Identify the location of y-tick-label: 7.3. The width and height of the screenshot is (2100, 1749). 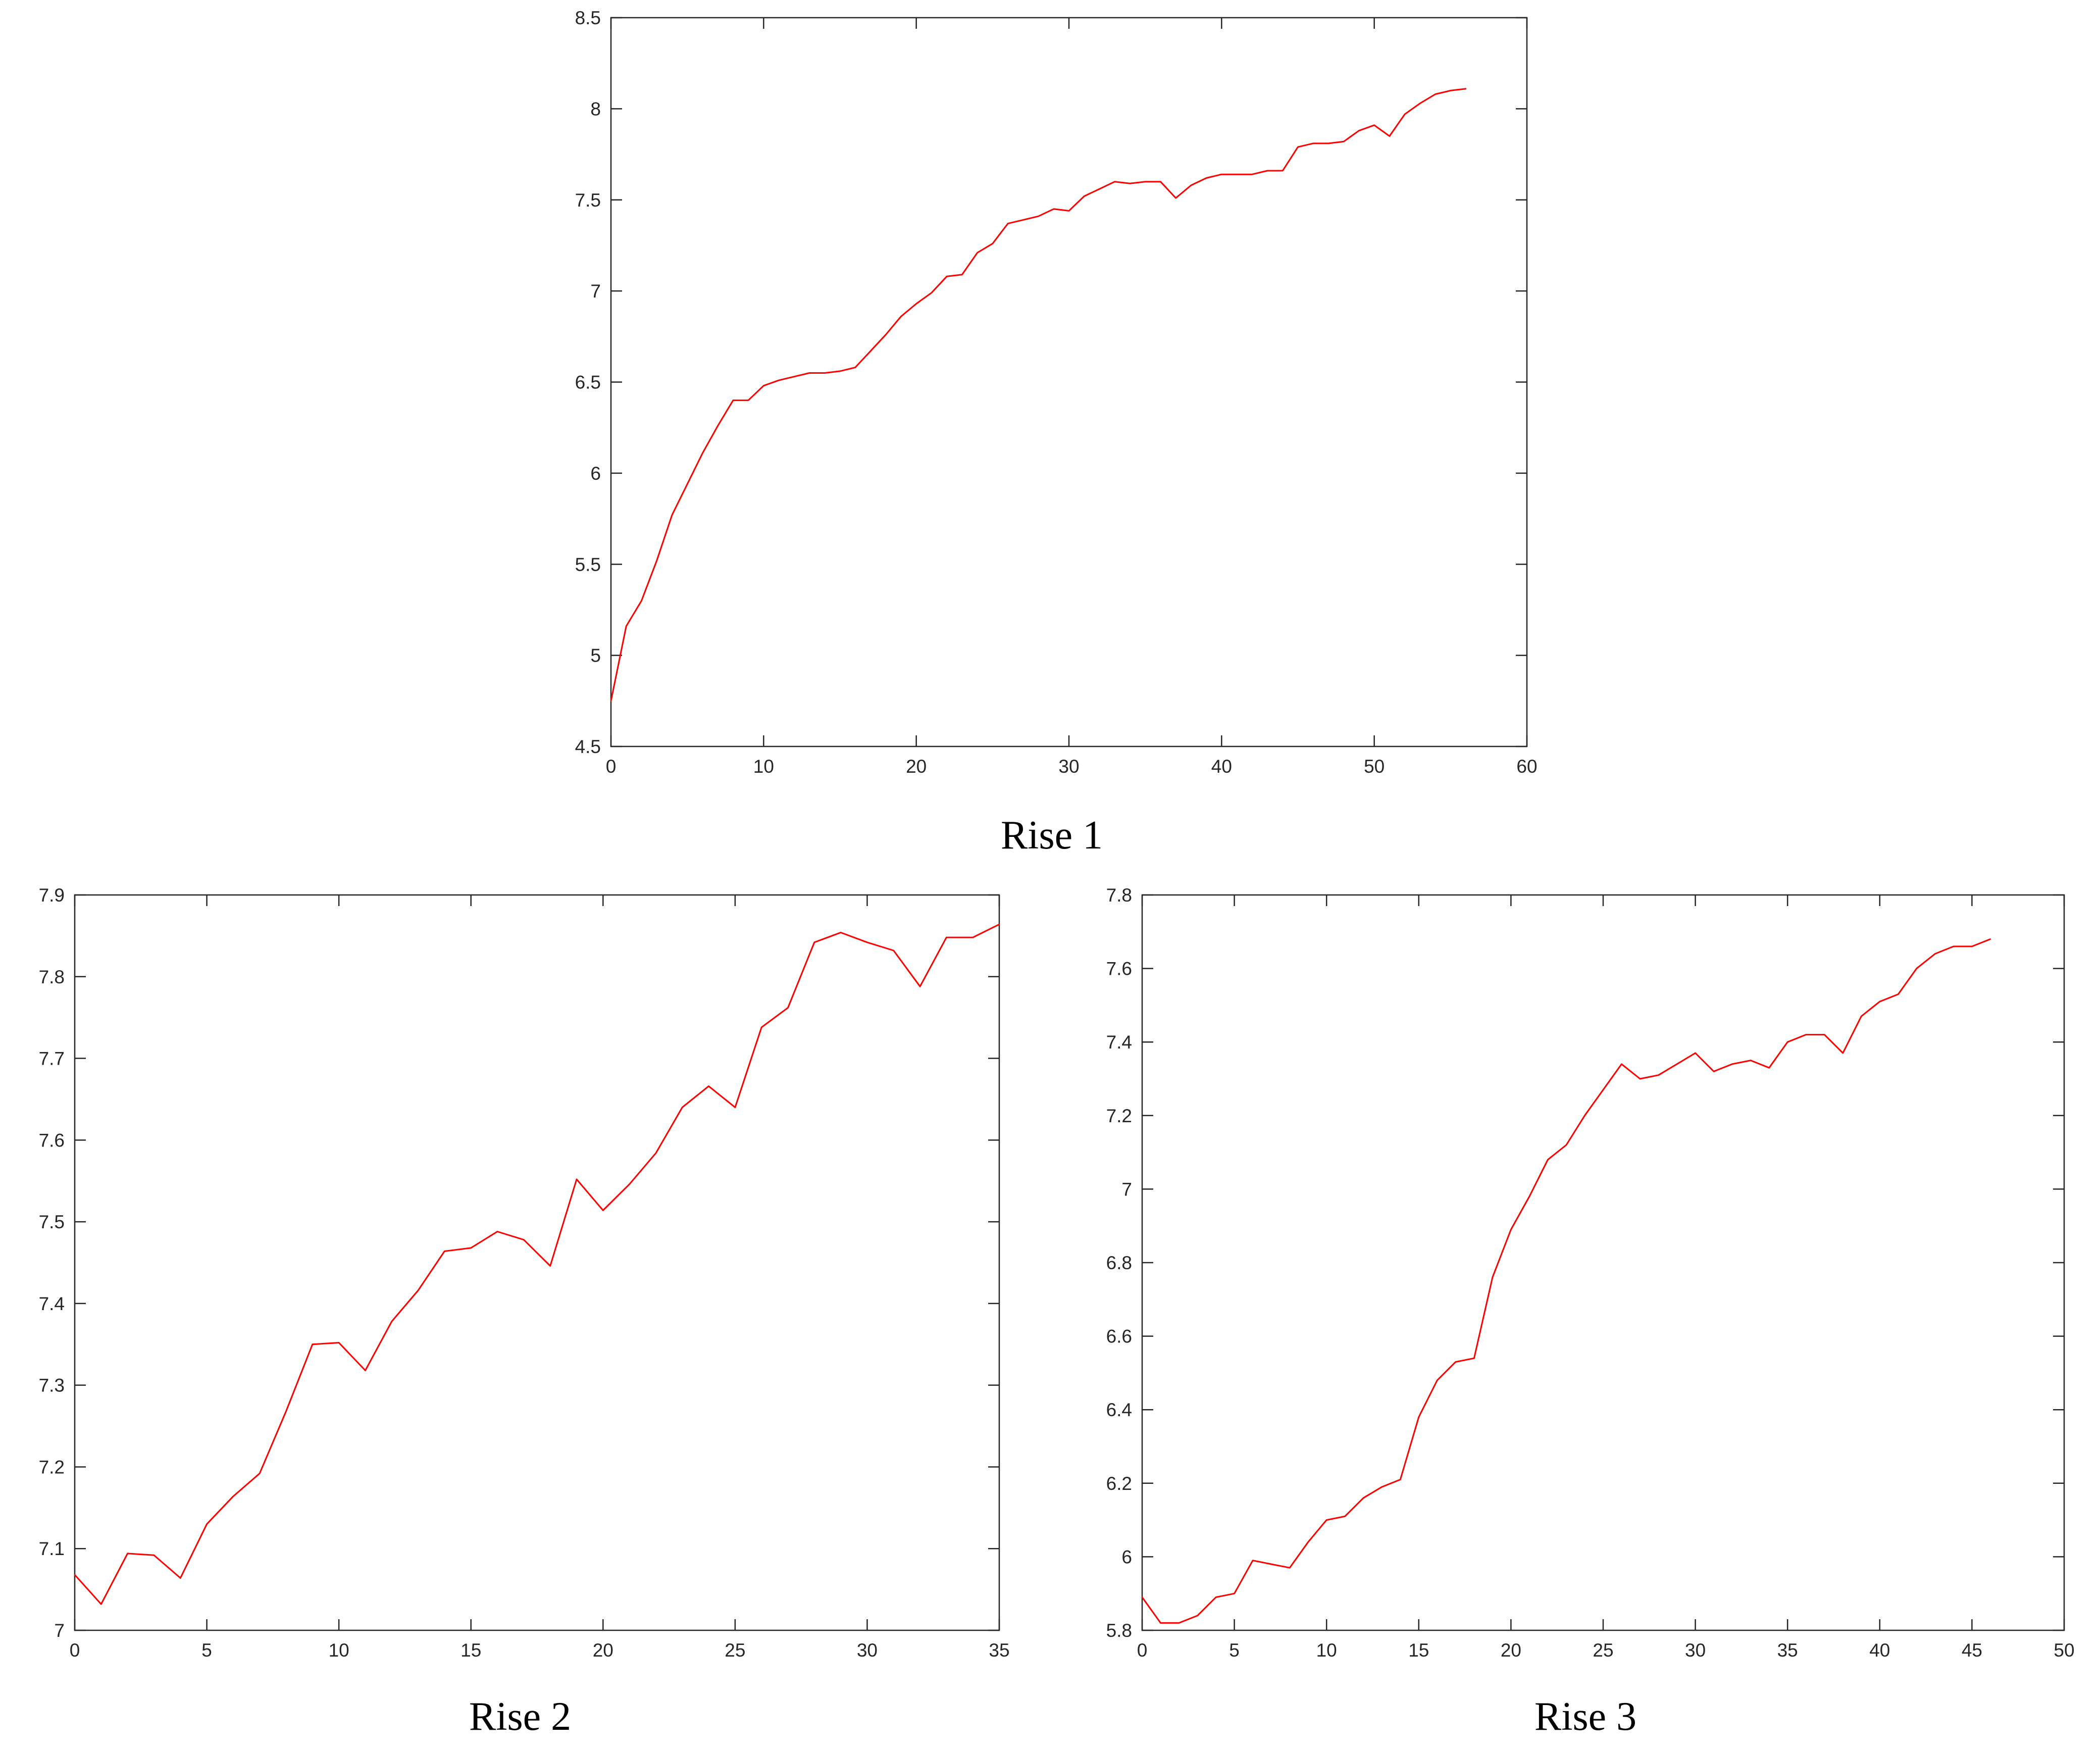
(52, 1386).